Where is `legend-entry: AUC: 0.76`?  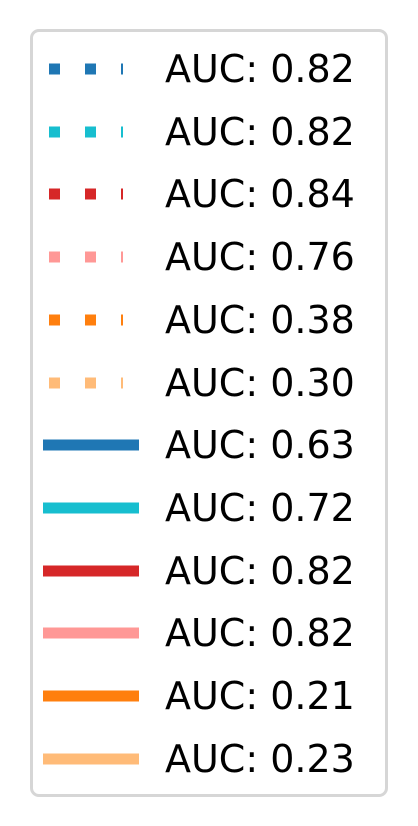
legend-entry: AUC: 0.76 is located at coordinates (209, 257).